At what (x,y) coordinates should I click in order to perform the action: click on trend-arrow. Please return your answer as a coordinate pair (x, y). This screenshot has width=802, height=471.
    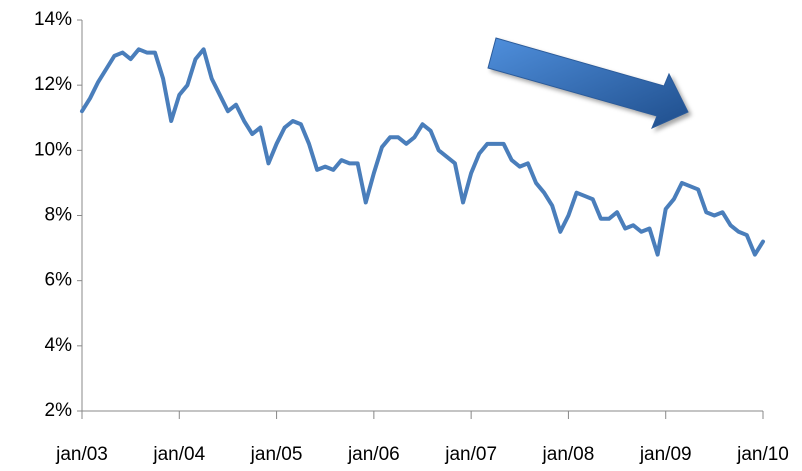
    Looking at the image, I should click on (588, 83).